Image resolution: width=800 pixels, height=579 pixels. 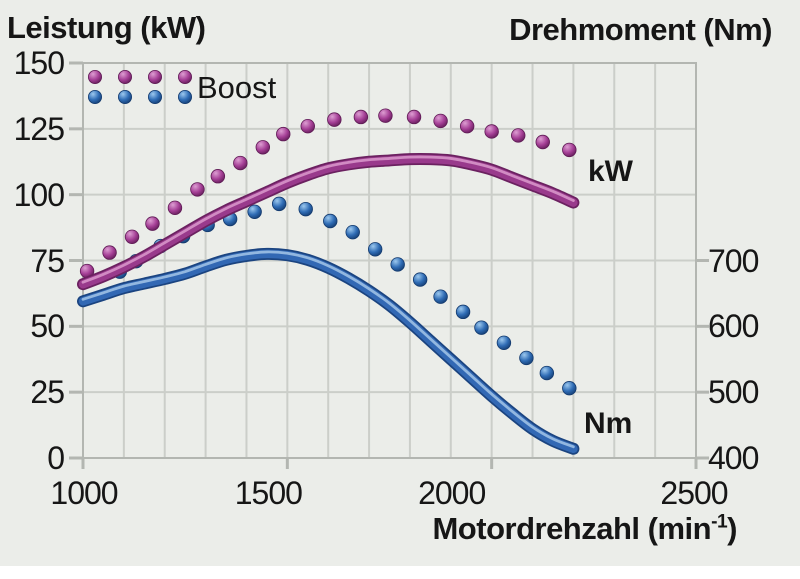 I want to click on y-right-tick-label: 500, so click(x=733, y=392).